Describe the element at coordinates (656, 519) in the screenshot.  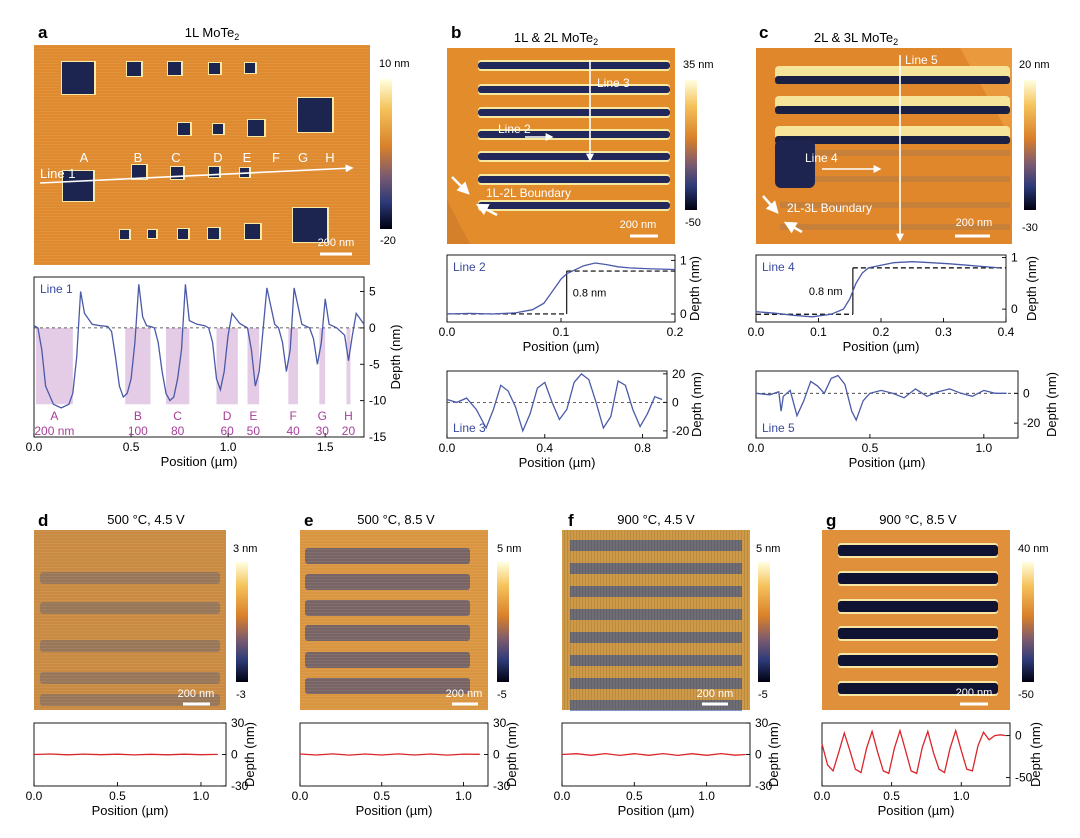
I see `panel-f-title: 900 °C, 4.5 V` at that location.